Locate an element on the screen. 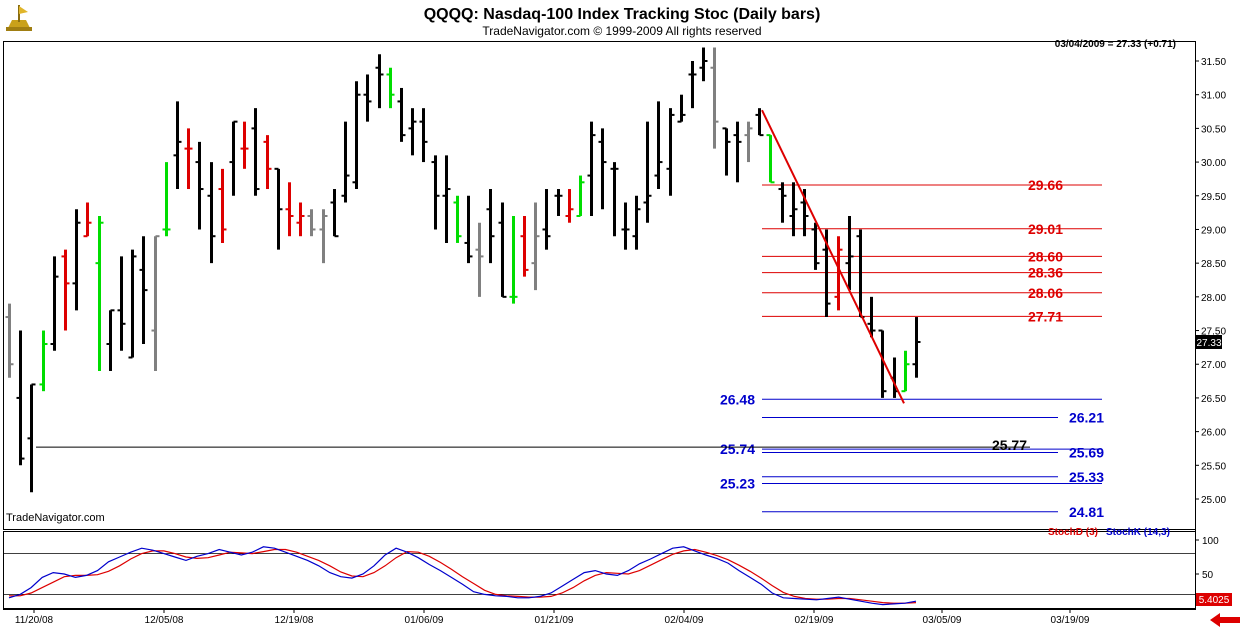 This screenshot has width=1245, height=631. price-tick-label: 25.50 is located at coordinates (1213, 466).